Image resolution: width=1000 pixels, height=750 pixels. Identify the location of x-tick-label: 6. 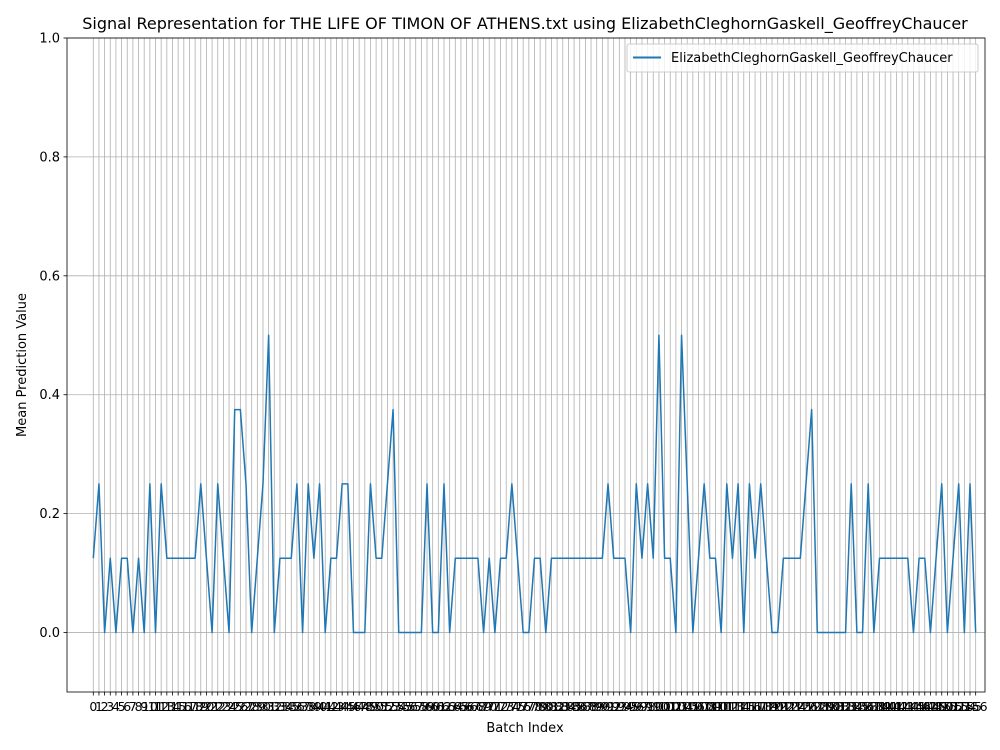
(127, 706).